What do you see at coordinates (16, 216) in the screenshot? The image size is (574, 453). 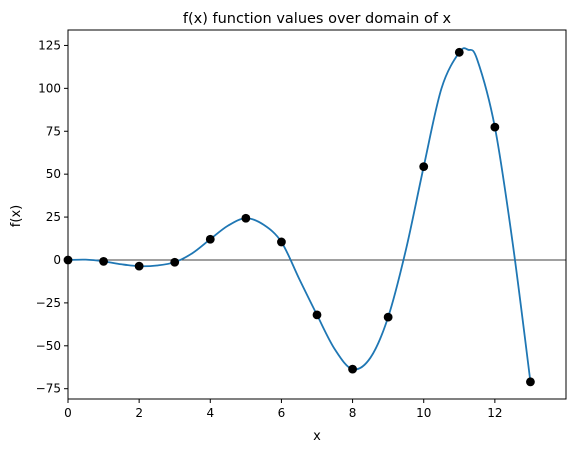 I see `y-axis-label: f(x)` at bounding box center [16, 216].